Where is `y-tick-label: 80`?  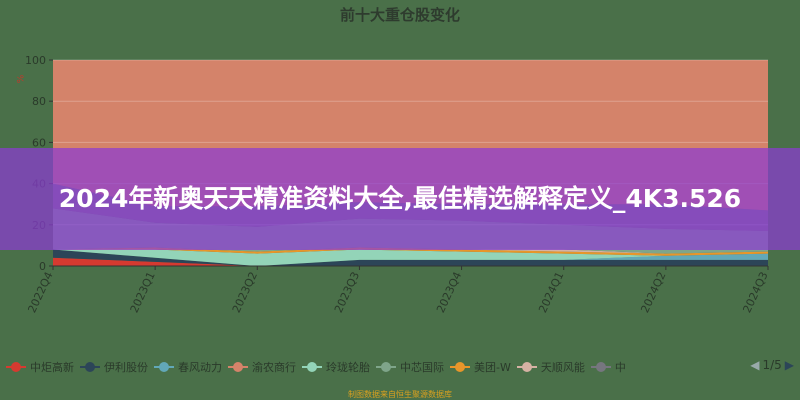 y-tick-label: 80 is located at coordinates (39, 101).